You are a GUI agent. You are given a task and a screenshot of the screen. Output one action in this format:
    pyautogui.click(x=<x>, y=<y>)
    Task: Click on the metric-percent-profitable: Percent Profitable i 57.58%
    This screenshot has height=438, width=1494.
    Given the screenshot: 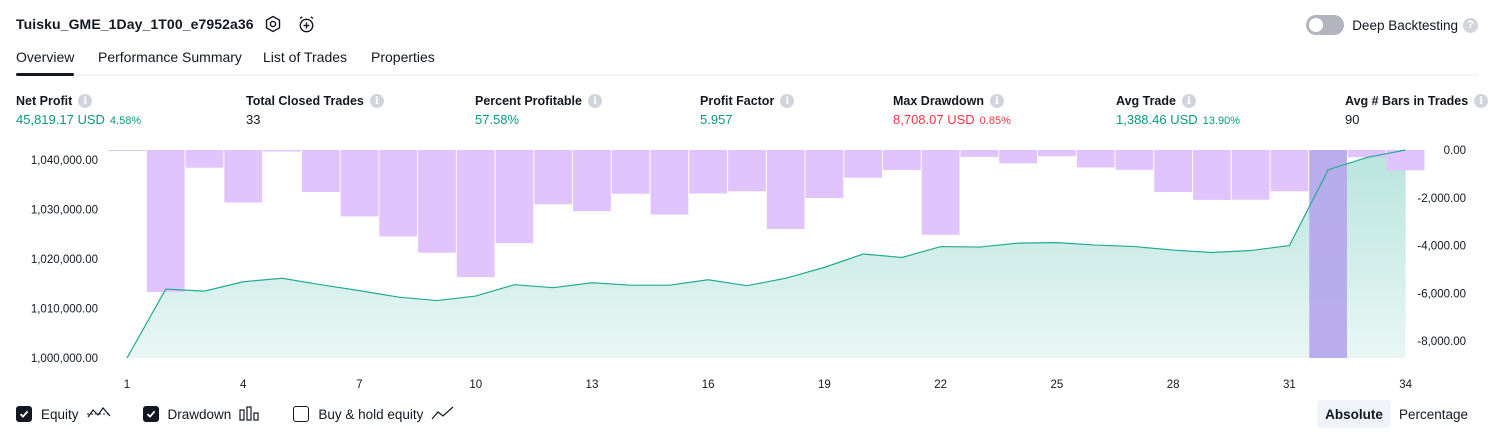 What is the action you would take?
    pyautogui.click(x=538, y=110)
    